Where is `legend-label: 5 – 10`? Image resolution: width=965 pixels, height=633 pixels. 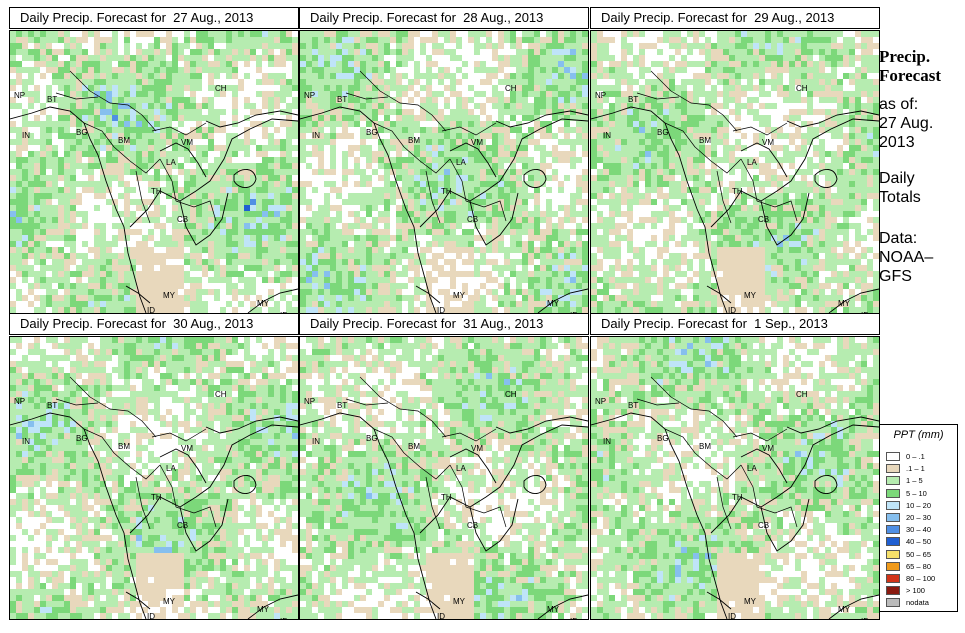
legend-label: 5 – 10 is located at coordinates (916, 493).